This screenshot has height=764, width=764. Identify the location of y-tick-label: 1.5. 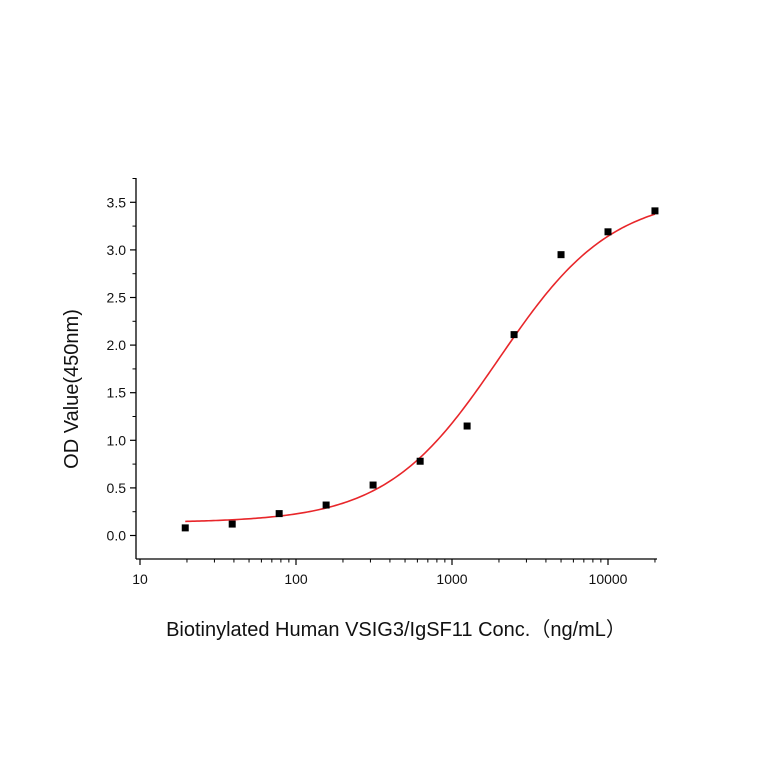
(117, 393).